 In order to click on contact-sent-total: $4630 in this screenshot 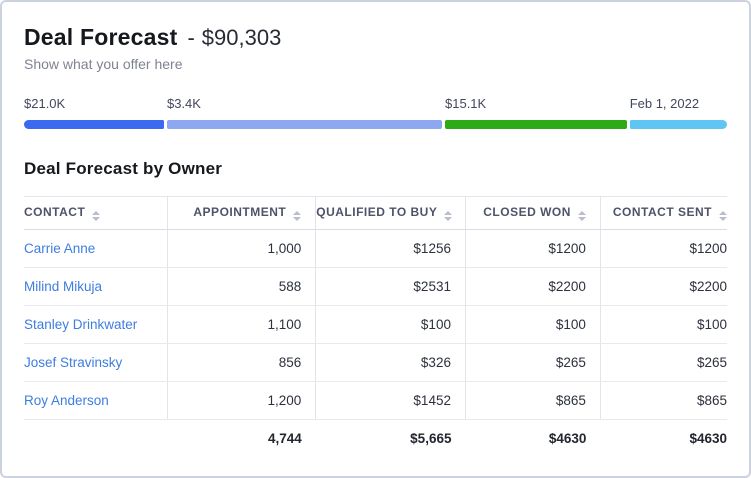, I will do `click(708, 438)`.